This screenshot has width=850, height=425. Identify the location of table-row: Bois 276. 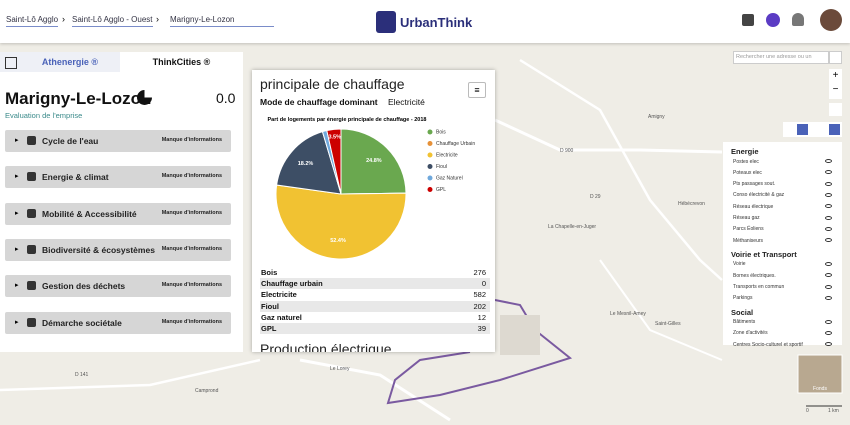
(375, 272).